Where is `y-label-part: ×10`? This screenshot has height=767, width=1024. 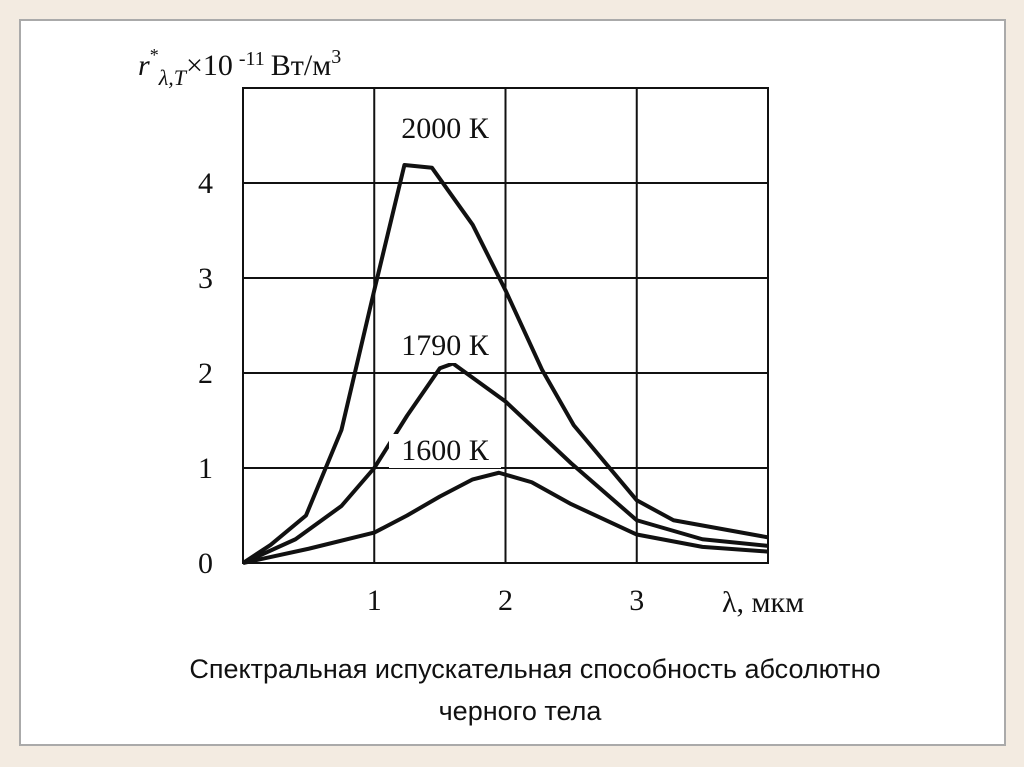
y-label-part: ×10 is located at coordinates (209, 65).